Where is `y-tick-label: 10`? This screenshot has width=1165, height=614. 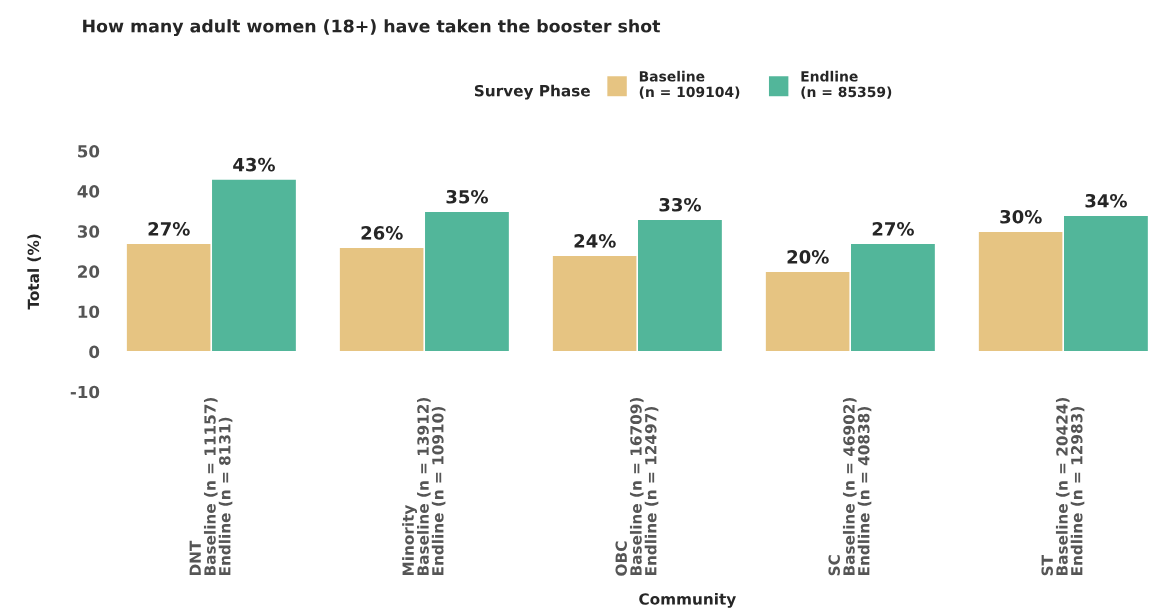 y-tick-label: 10 is located at coordinates (89, 312).